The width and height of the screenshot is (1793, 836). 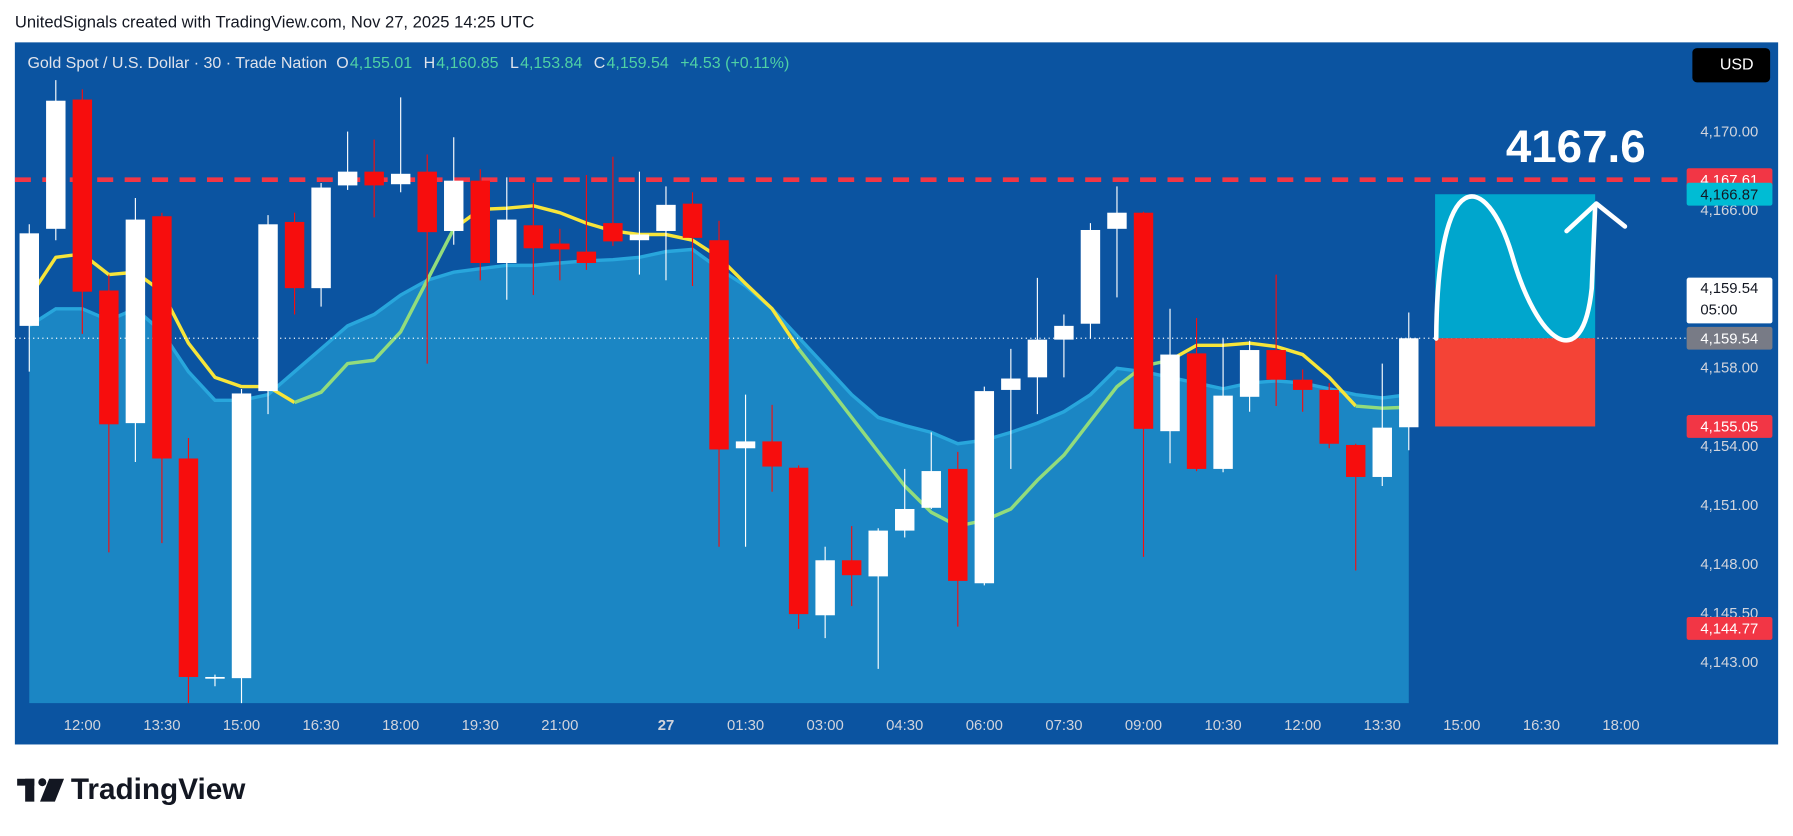 I want to click on annotation: 4167.6, so click(x=1576, y=146).